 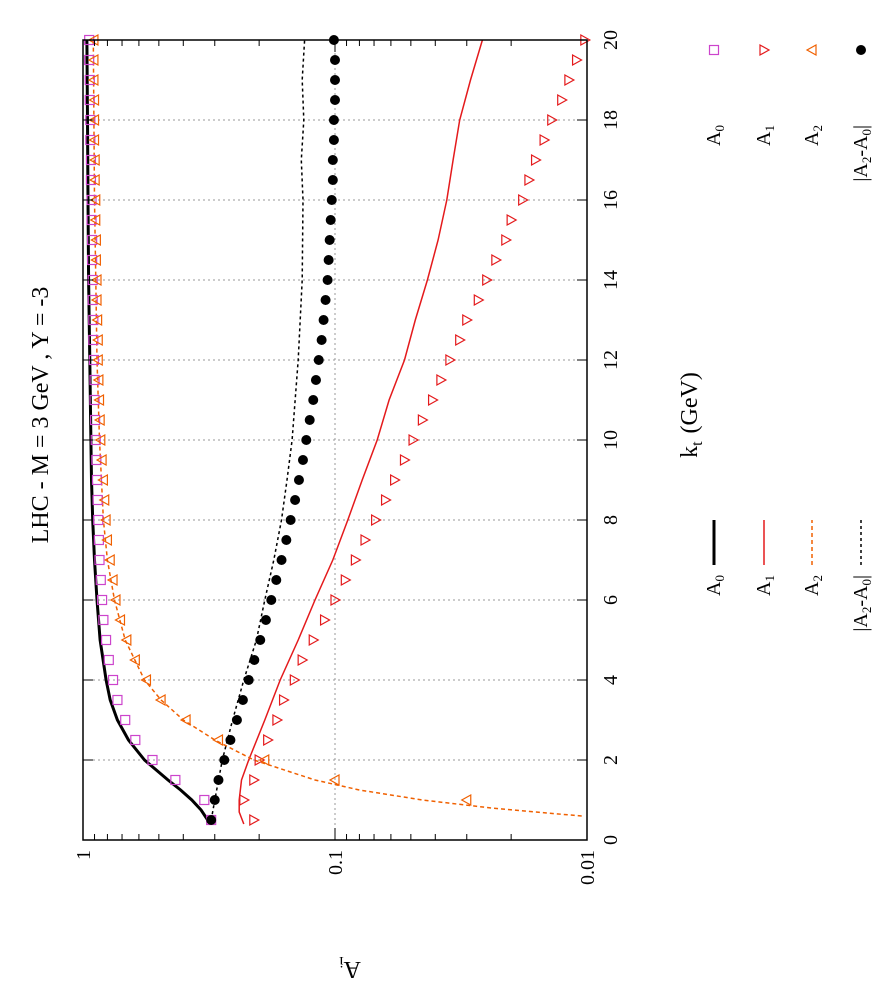 What do you see at coordinates (715, 135) in the screenshot?
I see `legend-point-label-A0: A0` at bounding box center [715, 135].